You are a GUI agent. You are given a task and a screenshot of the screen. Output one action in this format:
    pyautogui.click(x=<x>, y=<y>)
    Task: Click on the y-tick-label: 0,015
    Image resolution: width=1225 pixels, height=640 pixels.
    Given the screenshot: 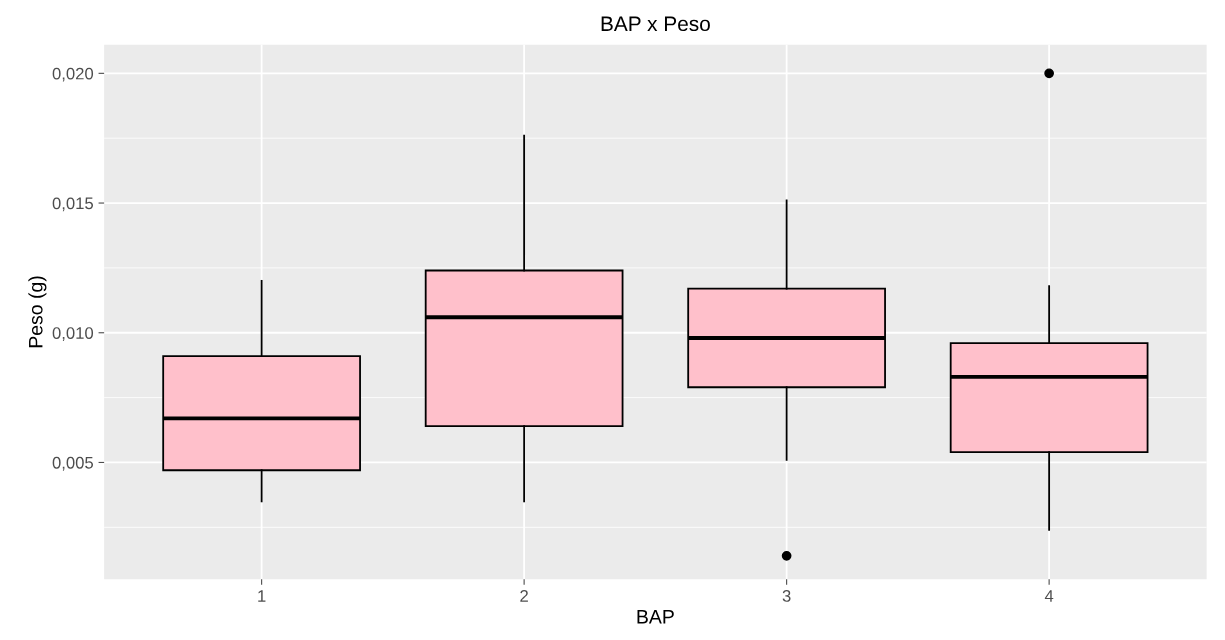 What is the action you would take?
    pyautogui.click(x=73, y=204)
    